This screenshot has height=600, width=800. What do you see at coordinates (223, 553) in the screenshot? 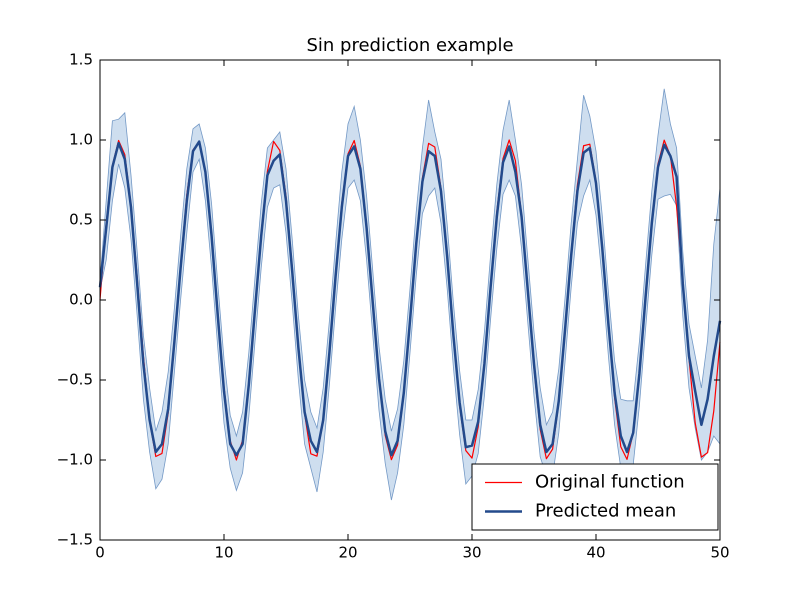
I see `x-tick-label: 10` at bounding box center [223, 553].